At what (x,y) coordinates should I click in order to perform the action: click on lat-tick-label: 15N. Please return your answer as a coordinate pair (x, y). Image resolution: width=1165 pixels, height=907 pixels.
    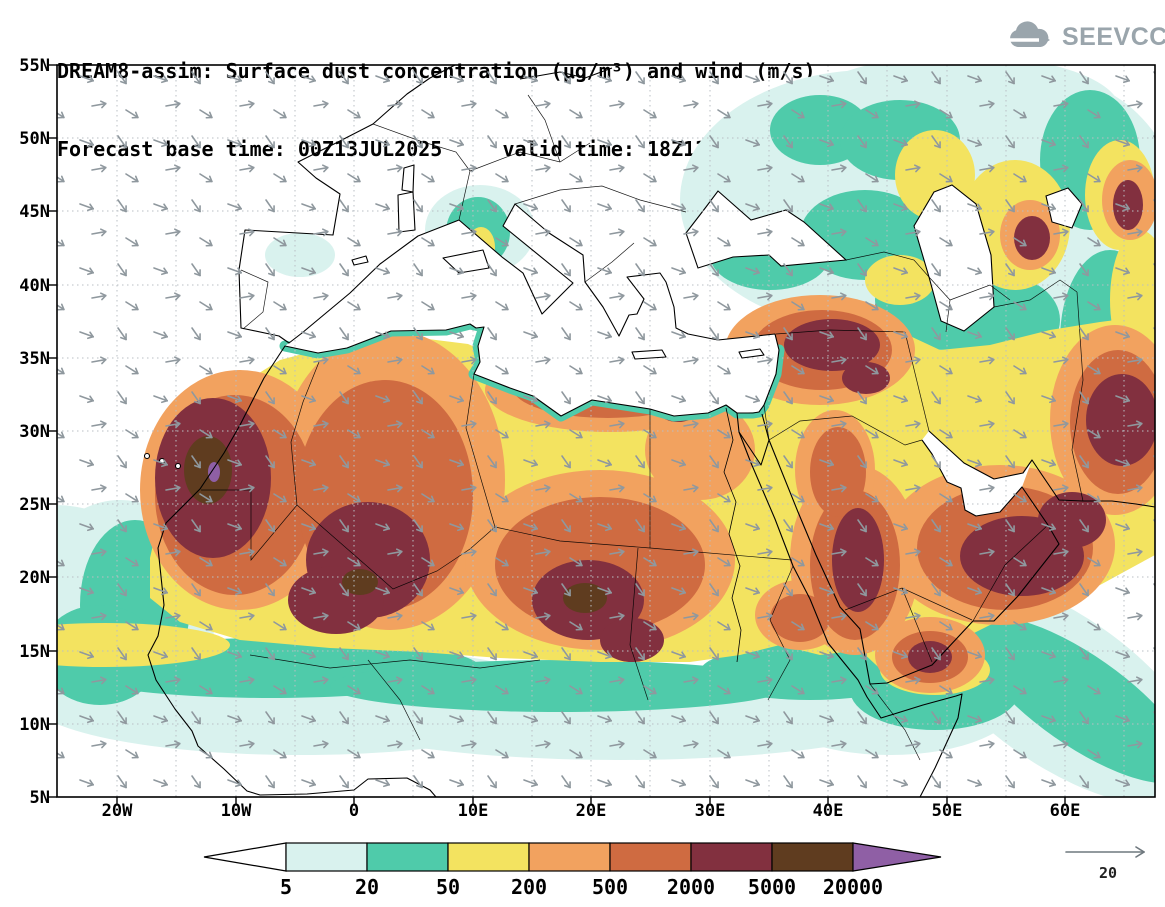
    Looking at the image, I should click on (34, 652).